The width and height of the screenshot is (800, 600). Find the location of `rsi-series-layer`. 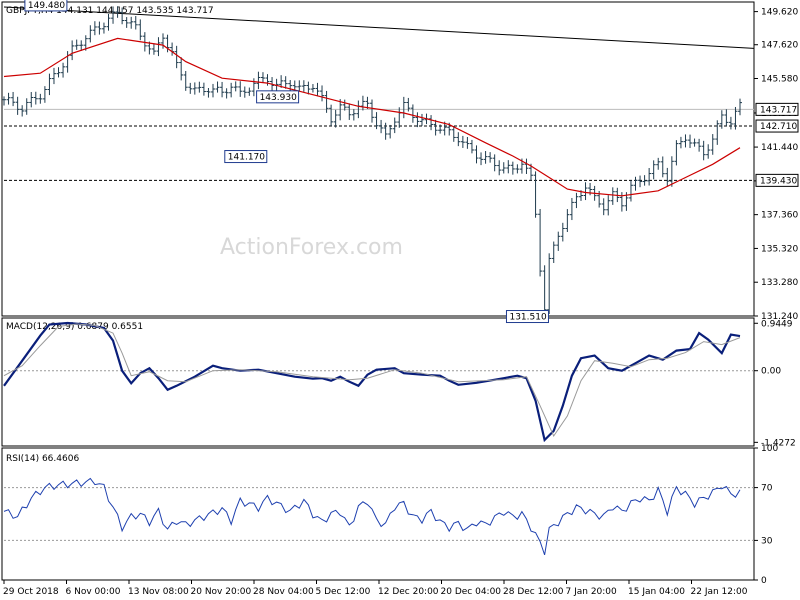

rsi-series-layer is located at coordinates (372, 516).